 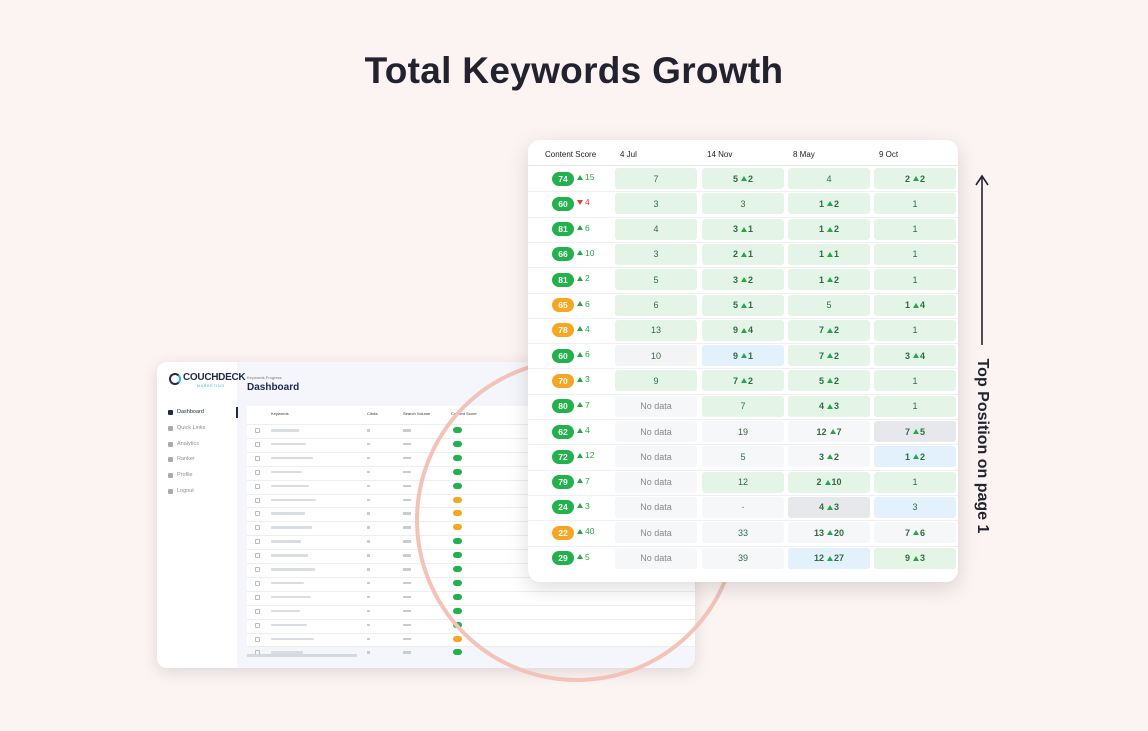 What do you see at coordinates (188, 443) in the screenshot?
I see `nav-item: Analytics` at bounding box center [188, 443].